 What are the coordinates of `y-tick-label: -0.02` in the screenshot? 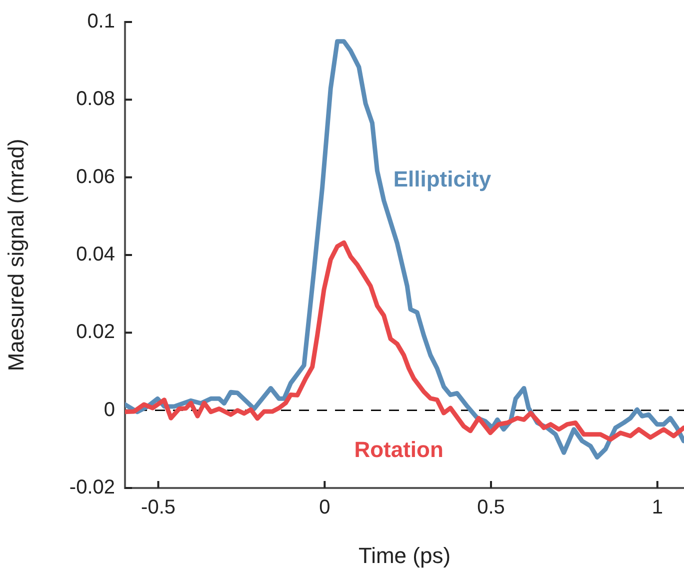 It's located at (92, 487).